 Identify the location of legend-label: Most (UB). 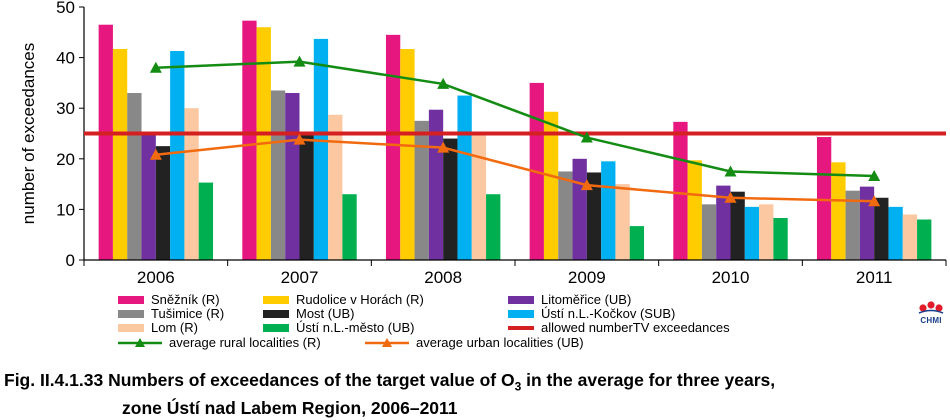
(325, 313).